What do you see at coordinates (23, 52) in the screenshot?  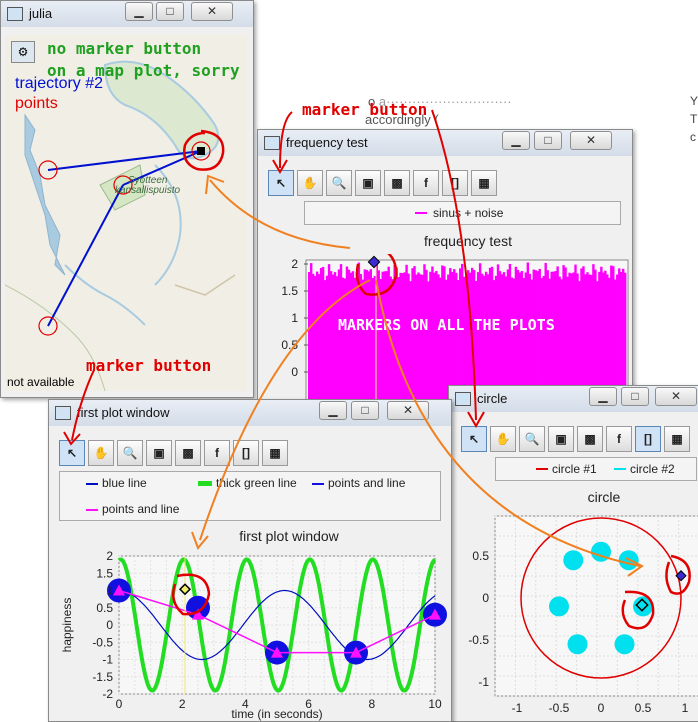 I see `map-toggle-icon: ⚙` at bounding box center [23, 52].